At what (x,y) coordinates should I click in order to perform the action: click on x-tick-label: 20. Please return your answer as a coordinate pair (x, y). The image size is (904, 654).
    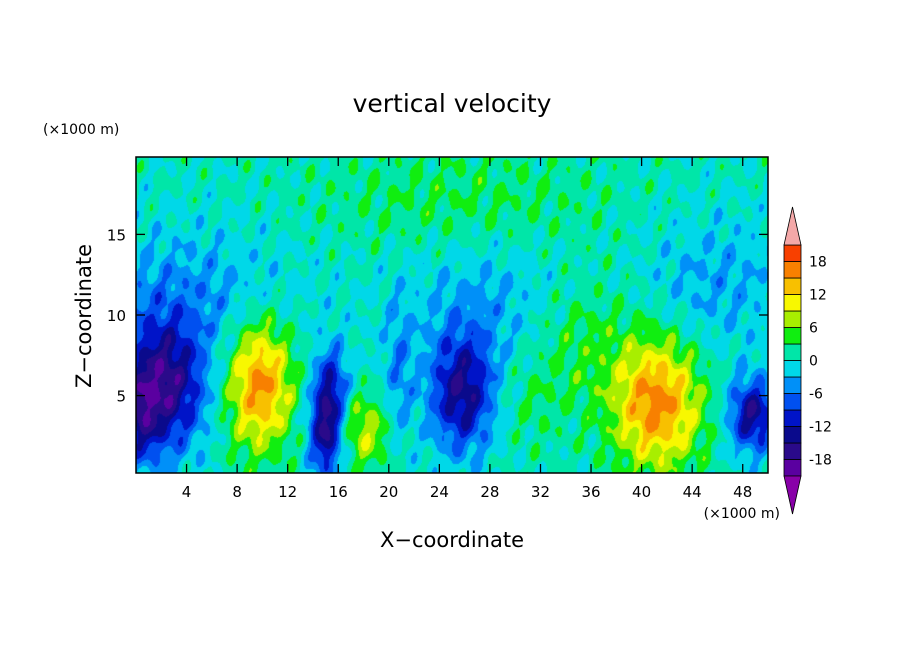
    Looking at the image, I should click on (388, 492).